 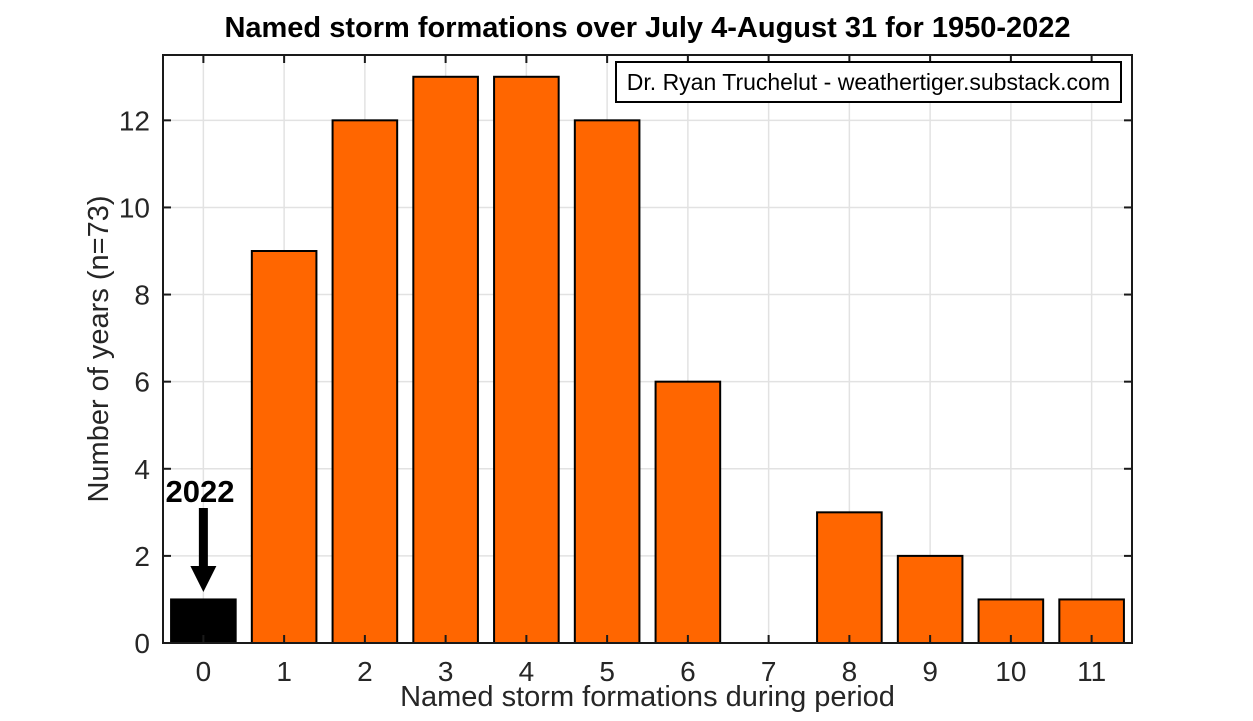 I want to click on down-arrow-icon, so click(x=203, y=550).